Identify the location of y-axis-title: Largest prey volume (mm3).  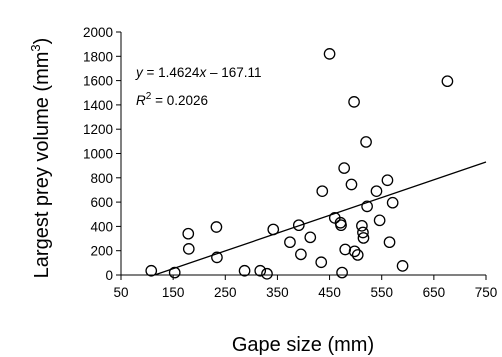
(40, 158).